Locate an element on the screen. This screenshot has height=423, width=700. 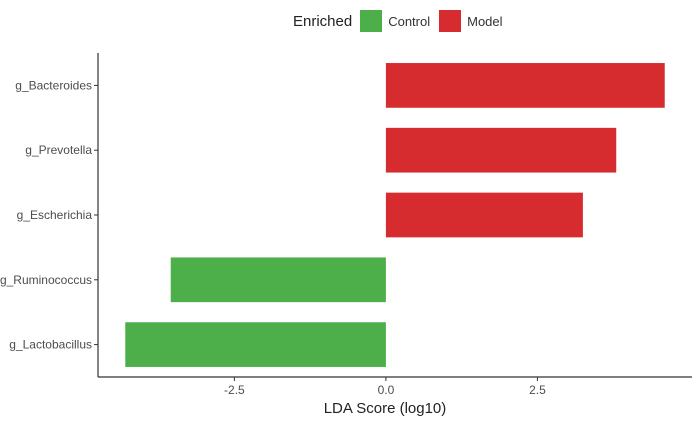
legend-title: Enriched is located at coordinates (323, 21).